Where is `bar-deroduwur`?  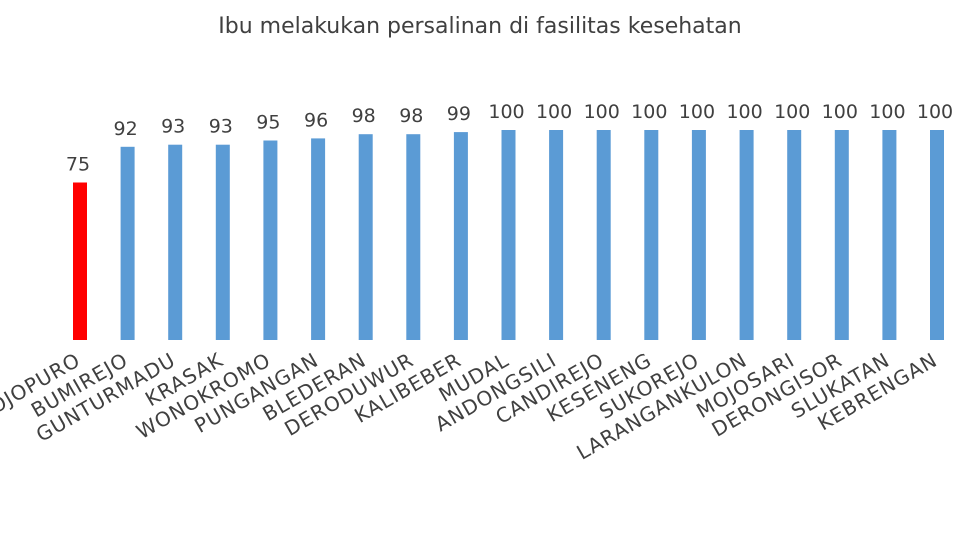
bar-deroduwur is located at coordinates (413, 237).